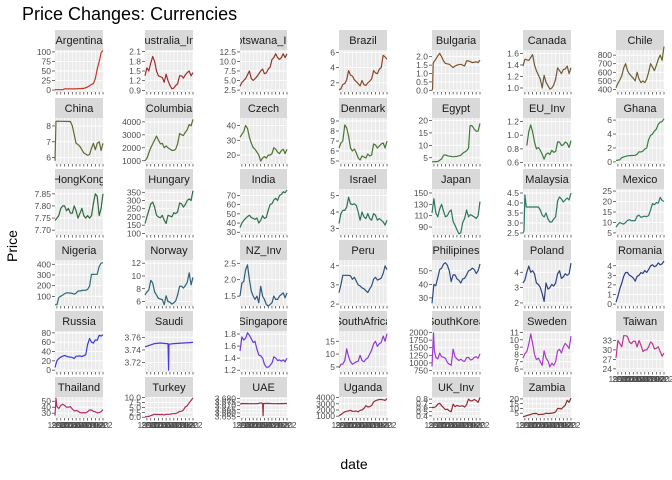 This screenshot has height=480, width=672. I want to click on y-tick-label: 3.680, so click(226, 398).